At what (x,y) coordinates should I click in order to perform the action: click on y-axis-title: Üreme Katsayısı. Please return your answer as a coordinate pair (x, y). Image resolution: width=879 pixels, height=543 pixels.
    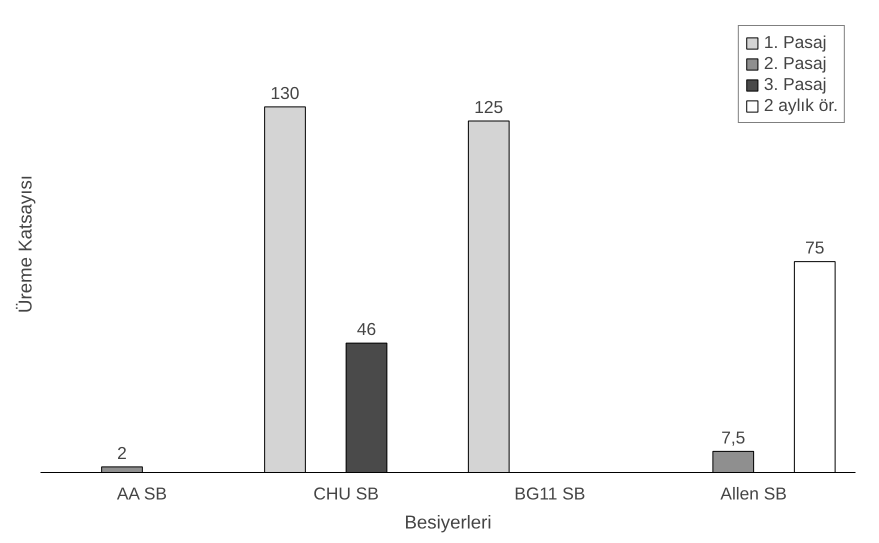
    Looking at the image, I should click on (25, 244).